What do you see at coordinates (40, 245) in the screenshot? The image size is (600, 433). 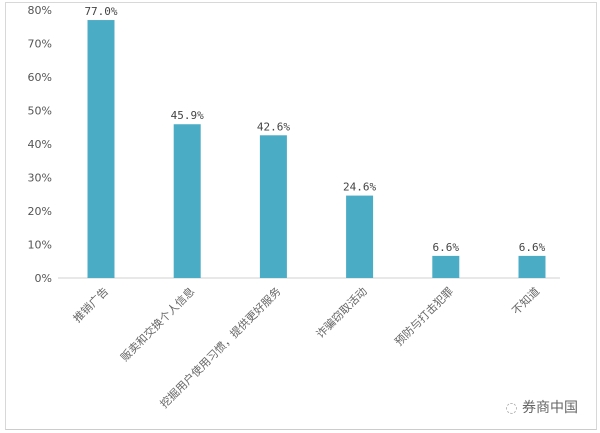 I see `y-tick-label: 10%` at bounding box center [40, 245].